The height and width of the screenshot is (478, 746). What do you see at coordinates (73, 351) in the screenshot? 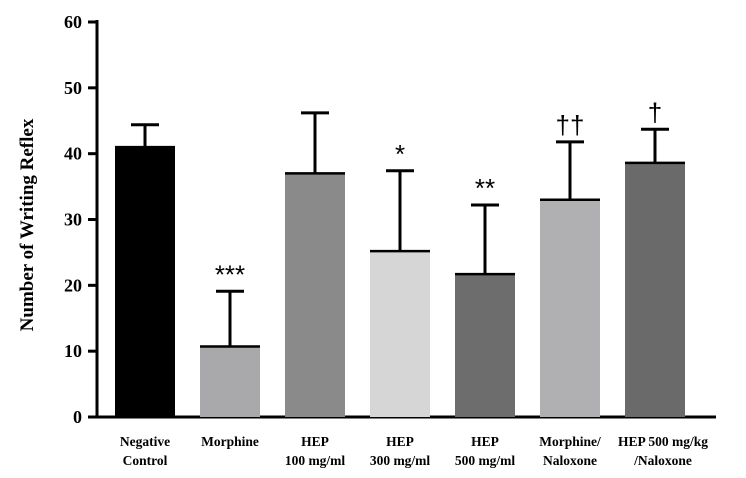
I see `y-tick-label: 10` at bounding box center [73, 351].